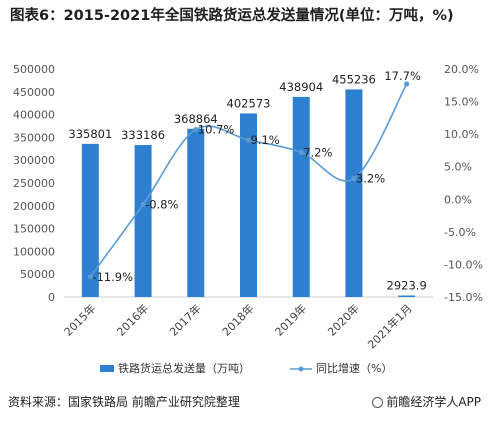 This screenshot has width=489, height=421. Describe the element at coordinates (232, 16) in the screenshot. I see `chart-title: 图表6：2015-2021年全国铁路货运总发送量情况(单位：万吨，%)` at that location.